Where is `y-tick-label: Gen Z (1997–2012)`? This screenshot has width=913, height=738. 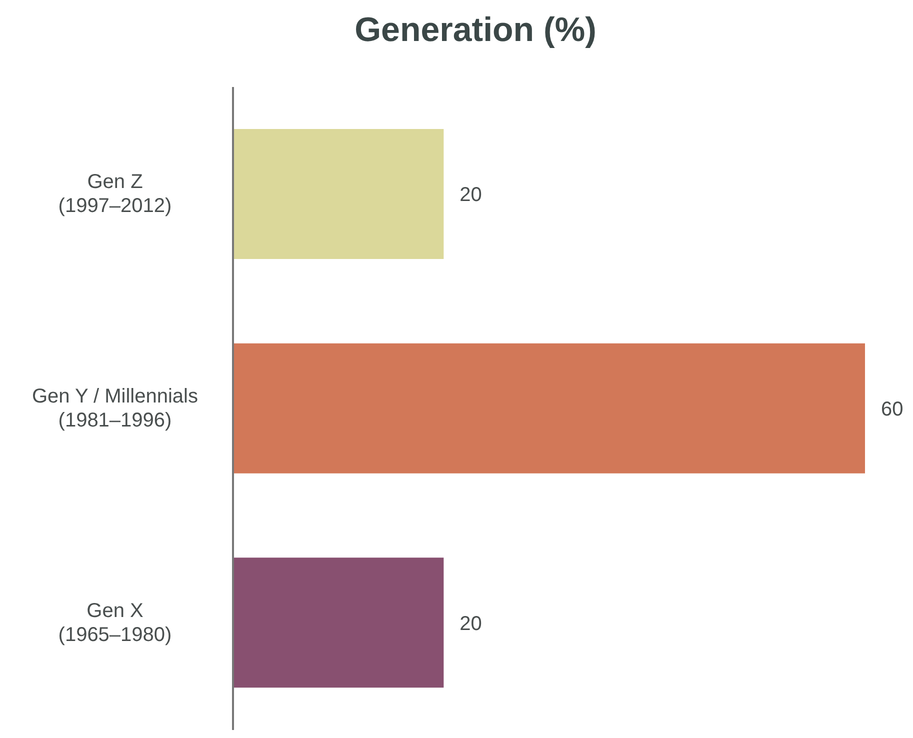
y-tick-label: Gen Z (1997–2012) is located at coordinates (115, 194).